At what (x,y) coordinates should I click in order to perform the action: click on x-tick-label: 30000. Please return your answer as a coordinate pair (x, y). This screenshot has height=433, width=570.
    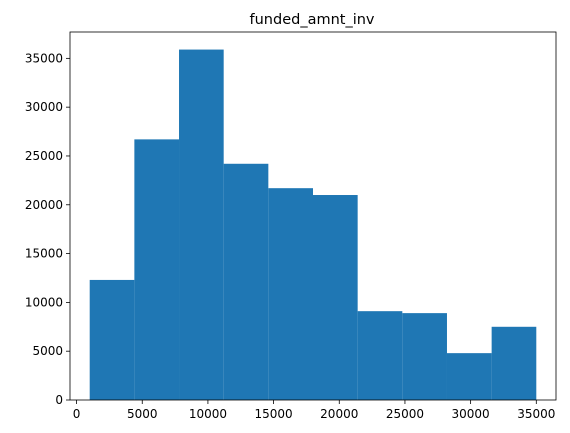
    Looking at the image, I should click on (471, 414).